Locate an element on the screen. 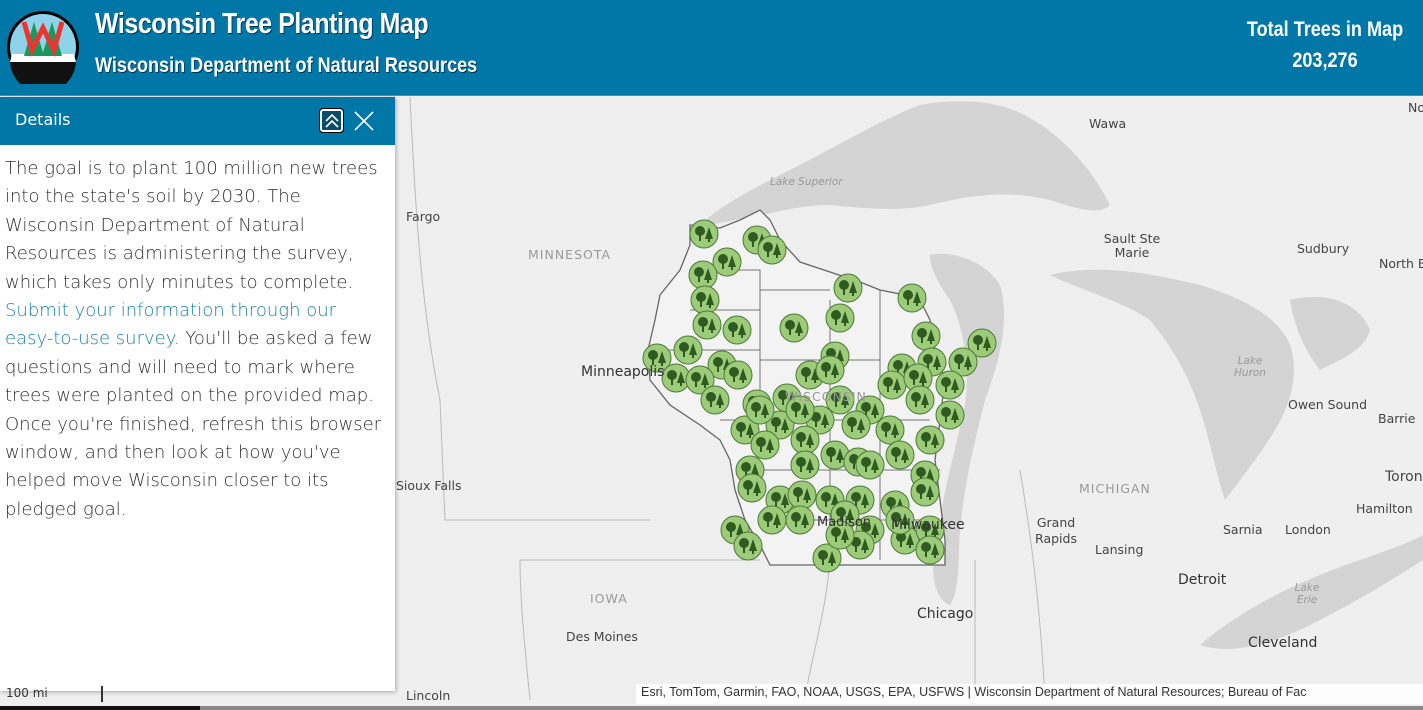  label-cleveland: Cleveland is located at coordinates (1283, 643).